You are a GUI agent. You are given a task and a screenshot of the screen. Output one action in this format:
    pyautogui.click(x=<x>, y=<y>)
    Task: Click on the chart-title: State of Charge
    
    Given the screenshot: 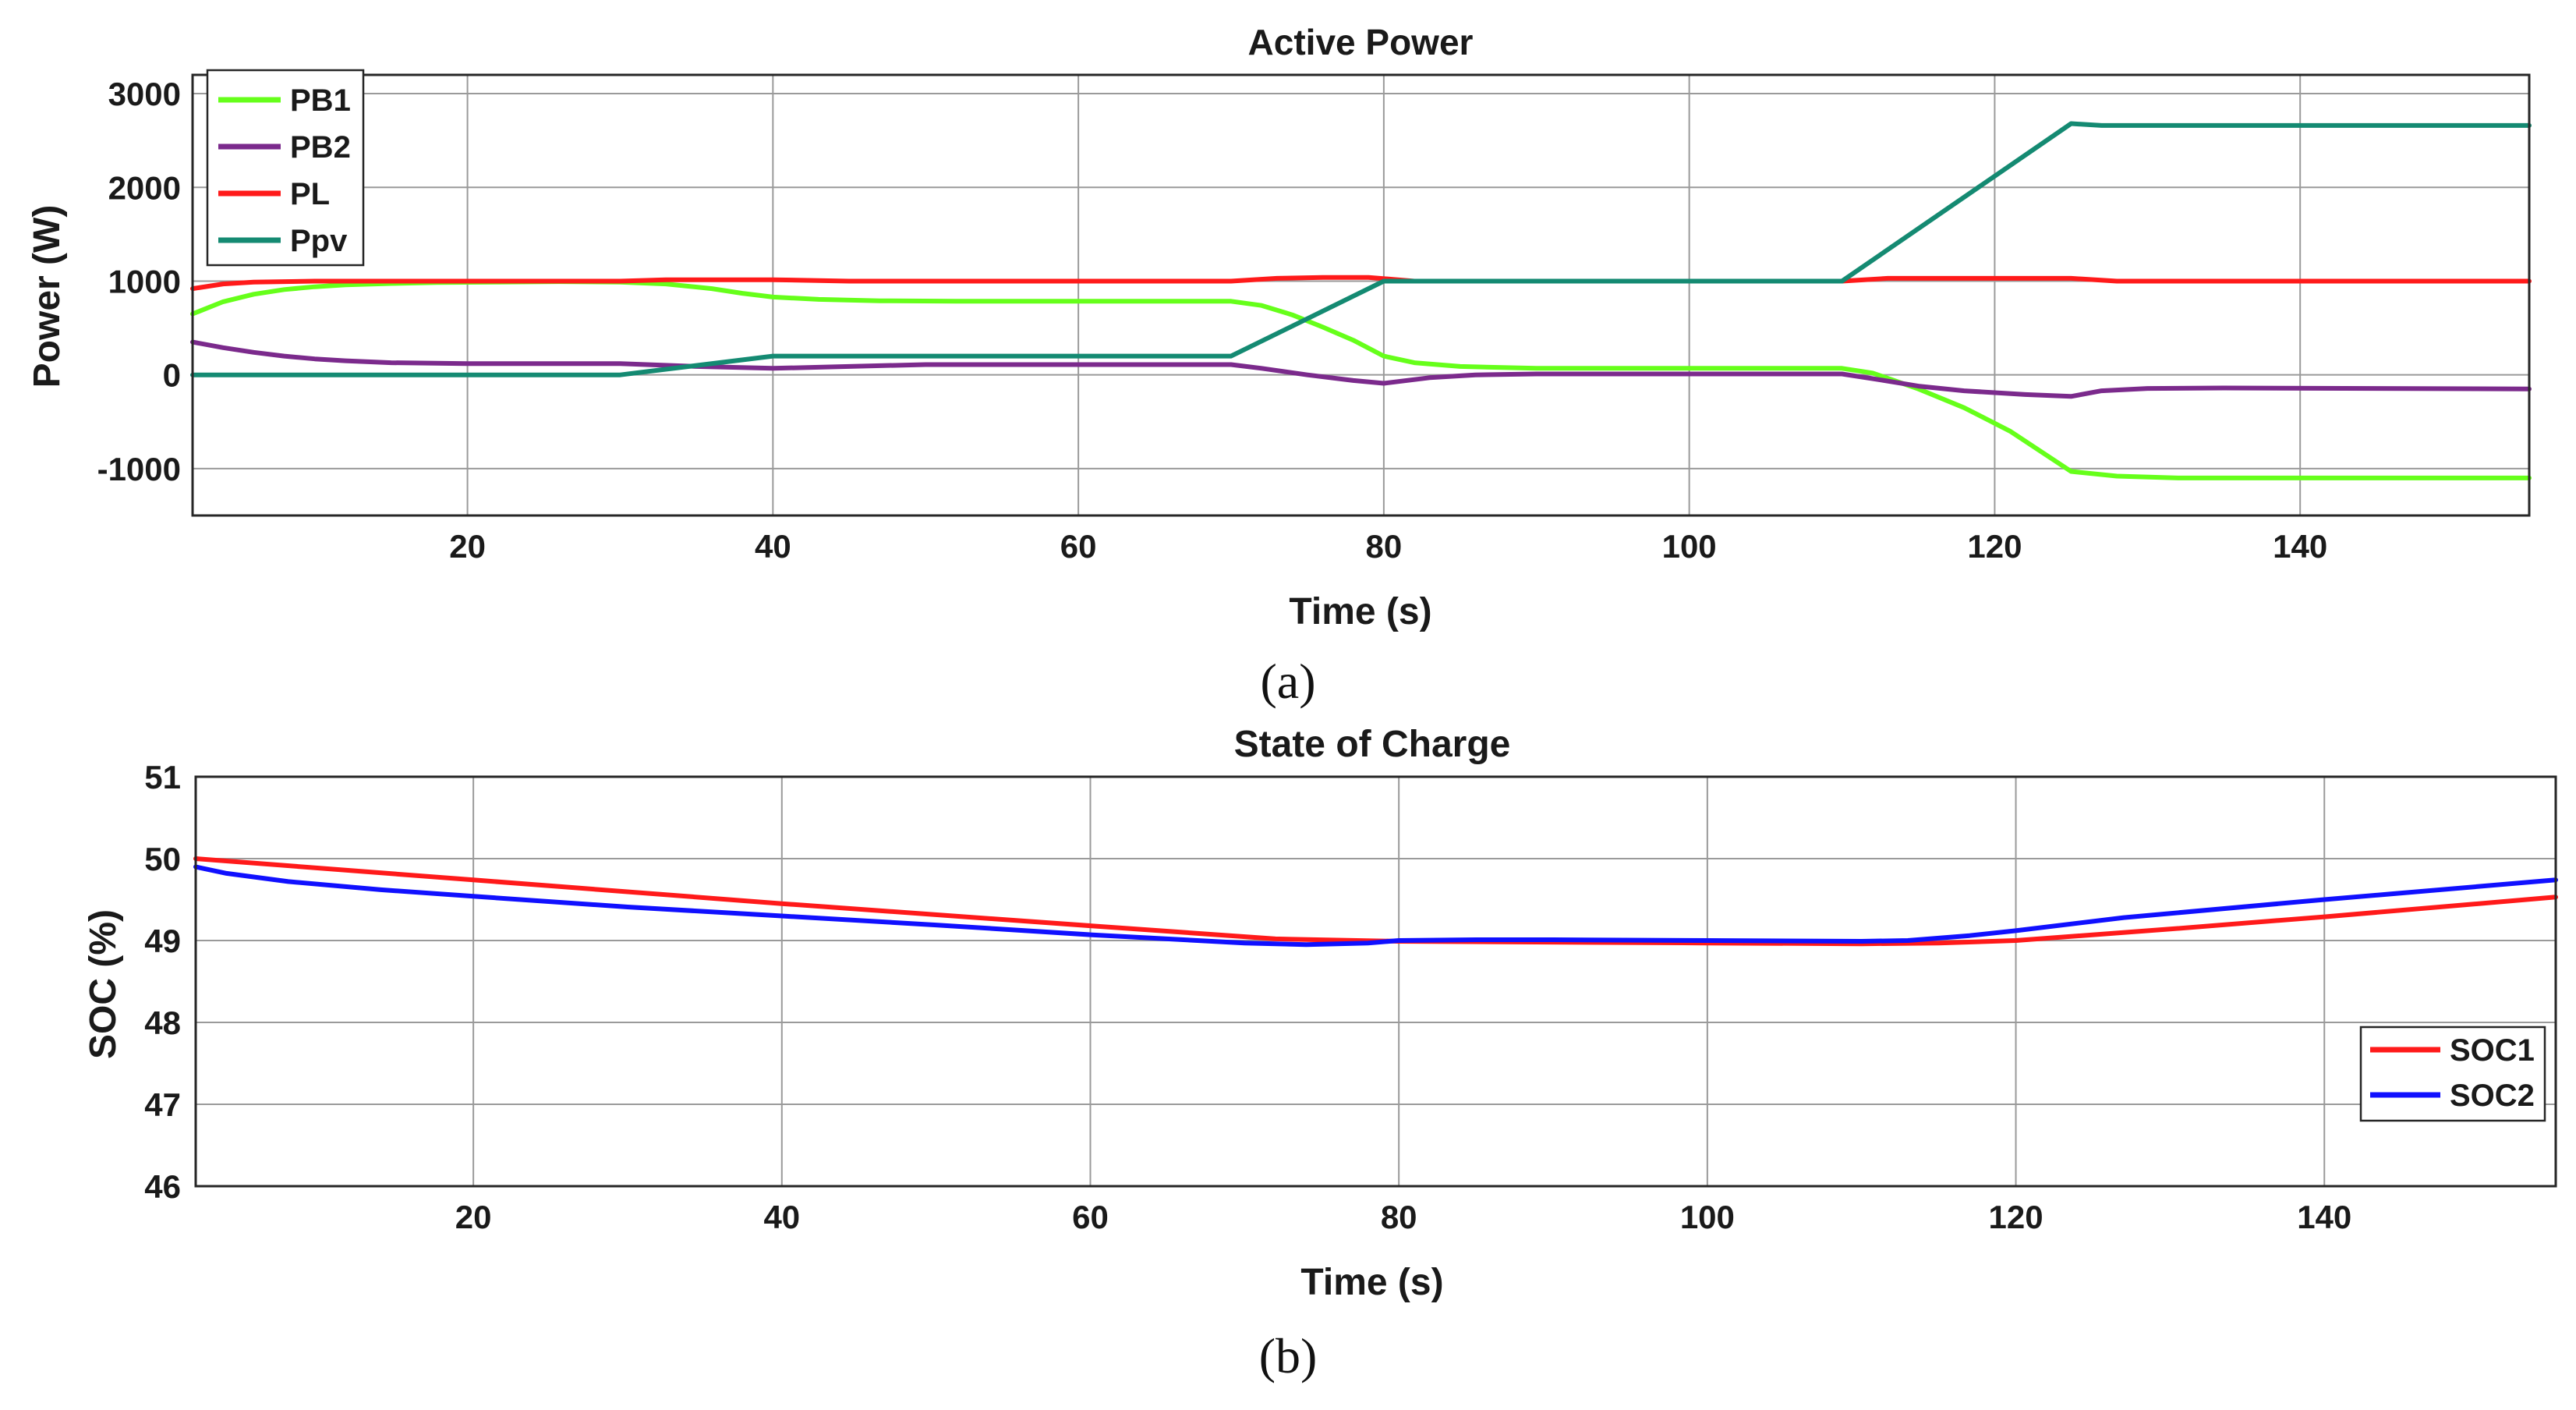 What is the action you would take?
    pyautogui.click(x=1372, y=745)
    